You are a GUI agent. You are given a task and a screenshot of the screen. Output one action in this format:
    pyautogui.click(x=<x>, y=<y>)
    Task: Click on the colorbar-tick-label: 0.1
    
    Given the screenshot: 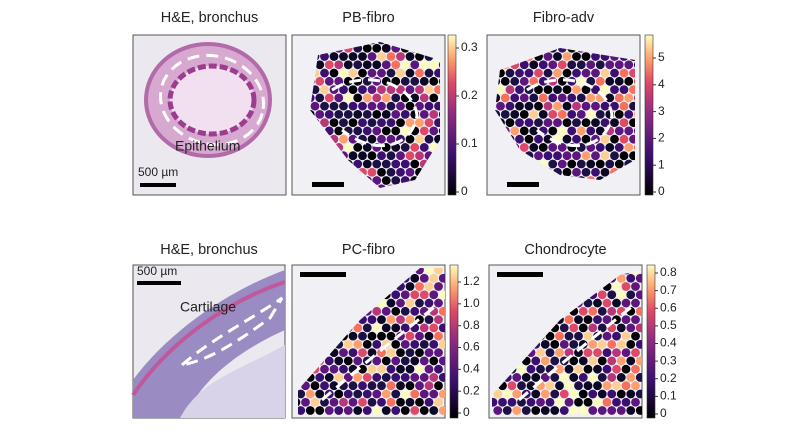 What is the action you would take?
    pyautogui.click(x=469, y=143)
    